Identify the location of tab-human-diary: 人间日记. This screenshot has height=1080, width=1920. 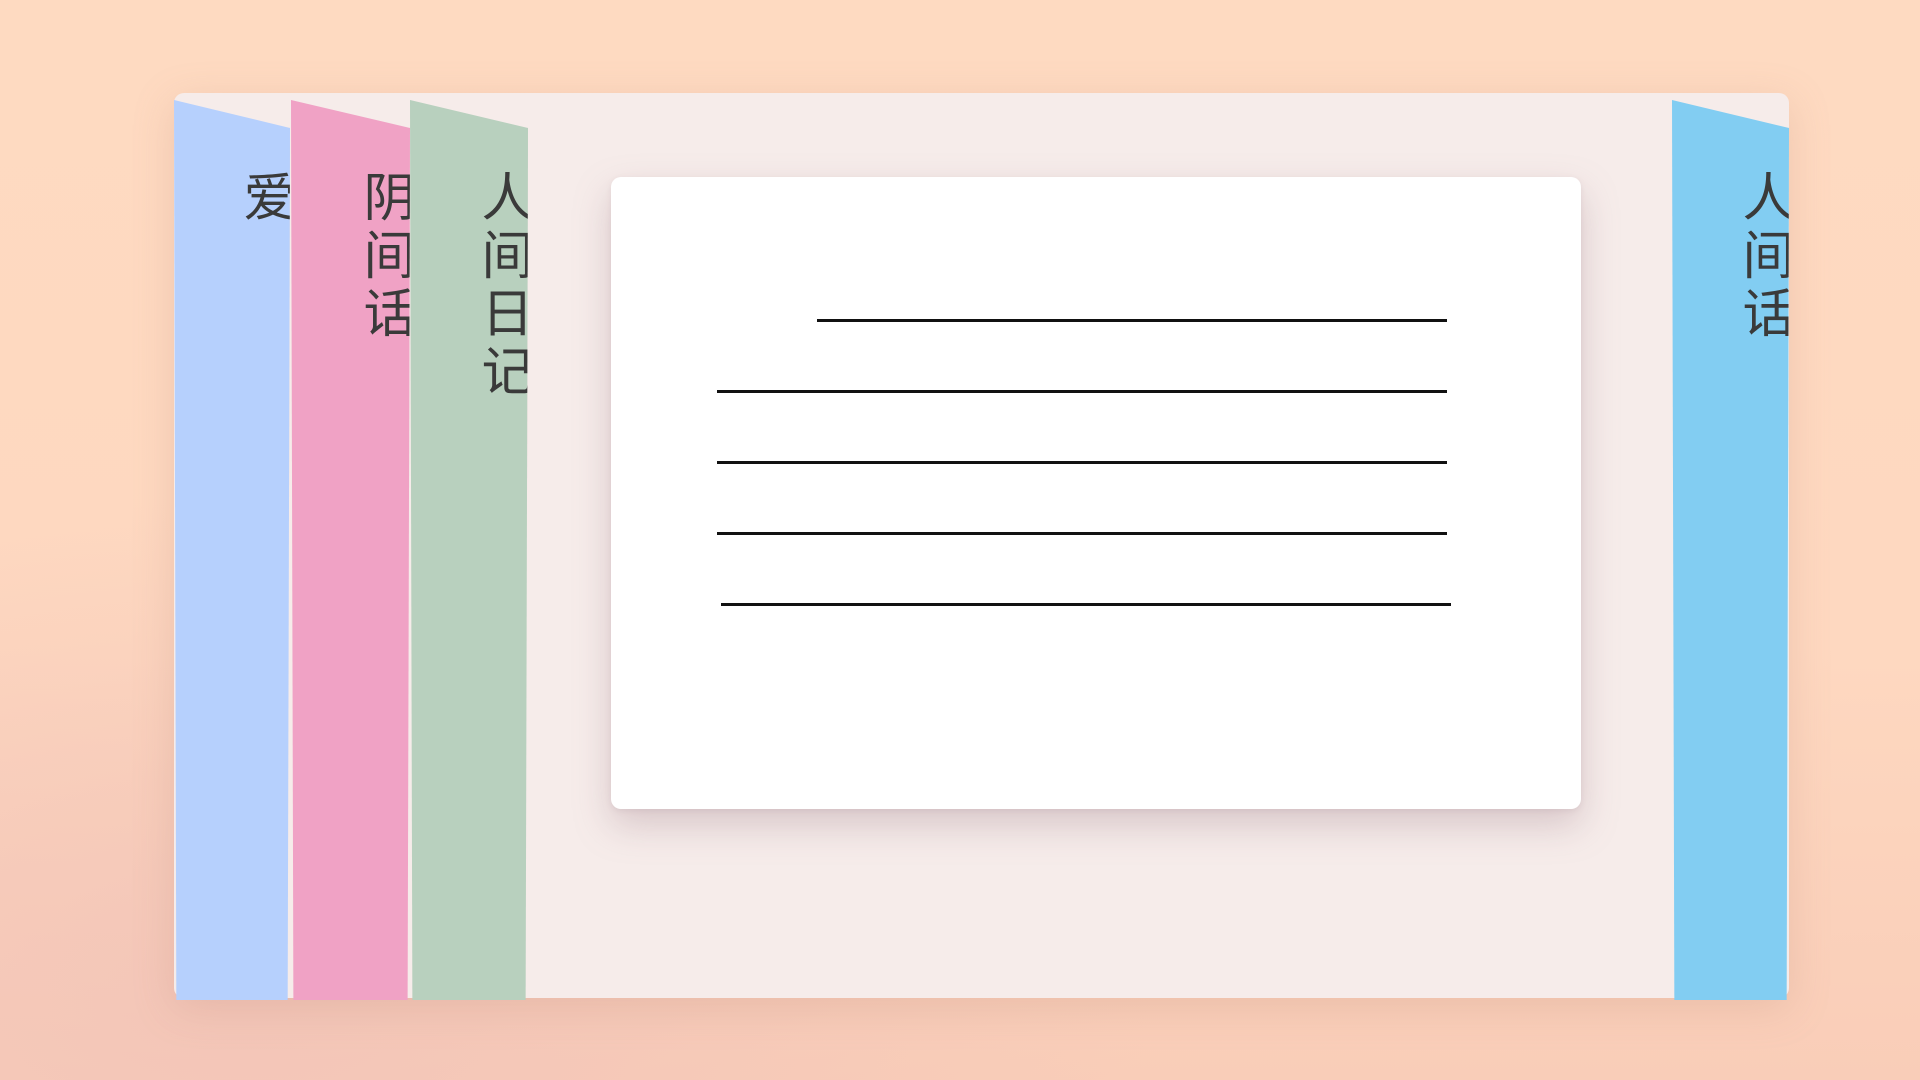
(469, 550).